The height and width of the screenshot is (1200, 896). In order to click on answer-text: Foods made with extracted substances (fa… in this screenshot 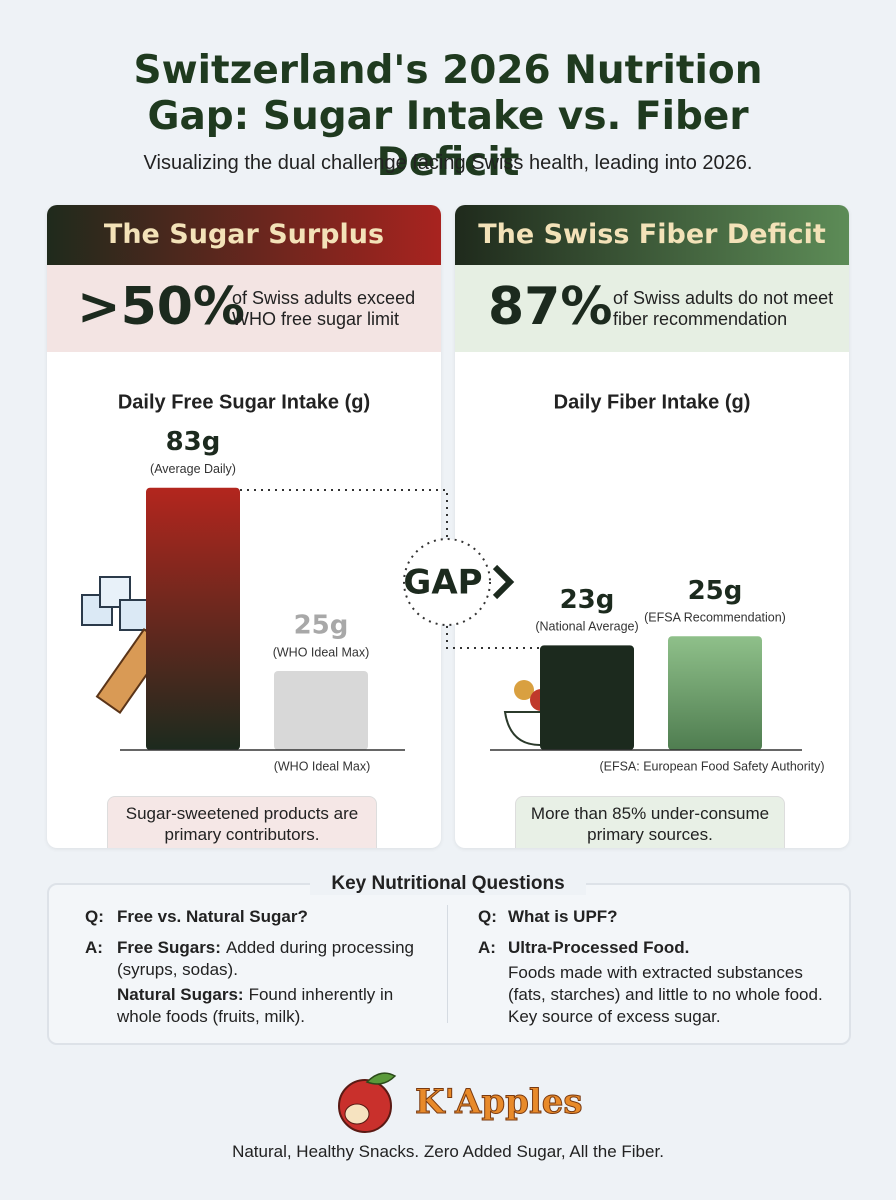, I will do `click(665, 994)`.